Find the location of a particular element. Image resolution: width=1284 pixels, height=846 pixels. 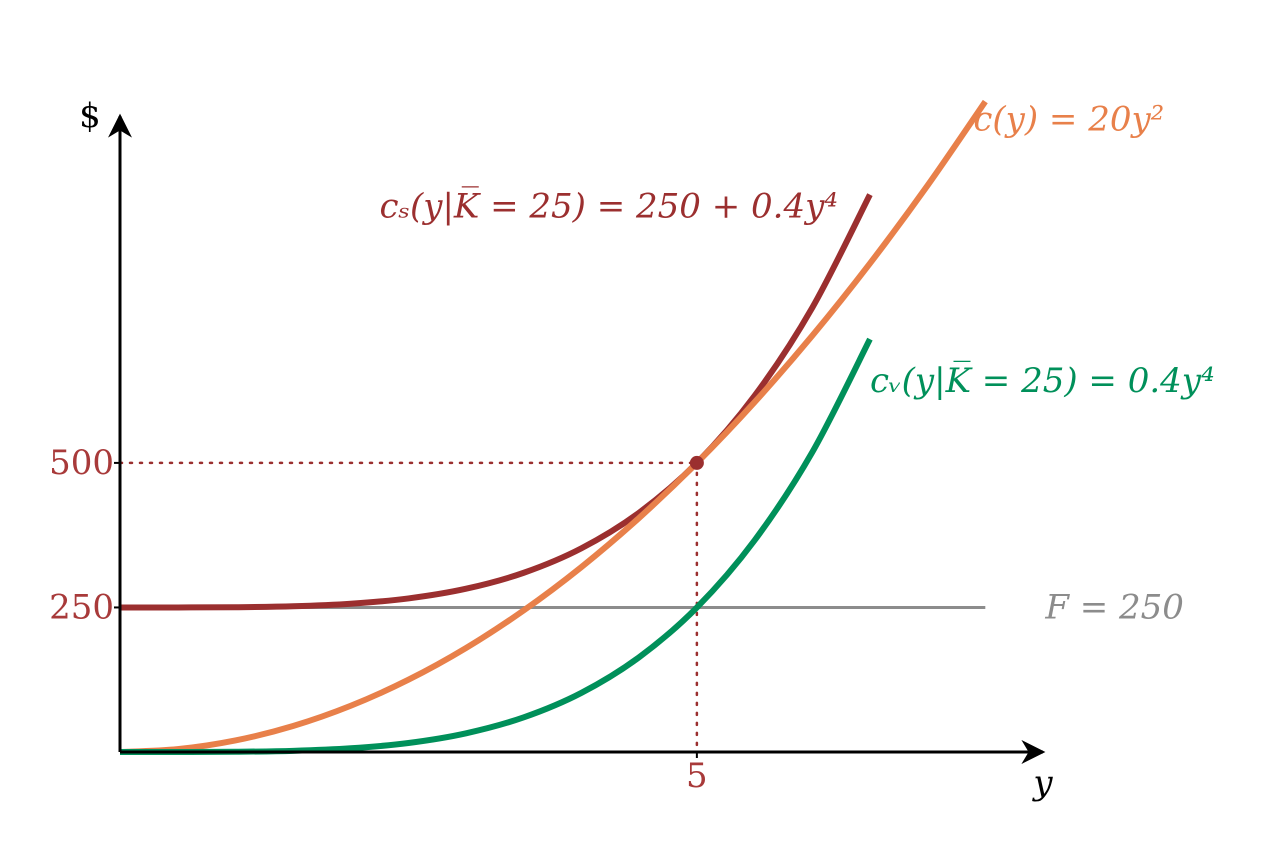

curve-label: cᵥ(y|K̅ = 25) = 0.4y⁴ is located at coordinates (1042, 380).